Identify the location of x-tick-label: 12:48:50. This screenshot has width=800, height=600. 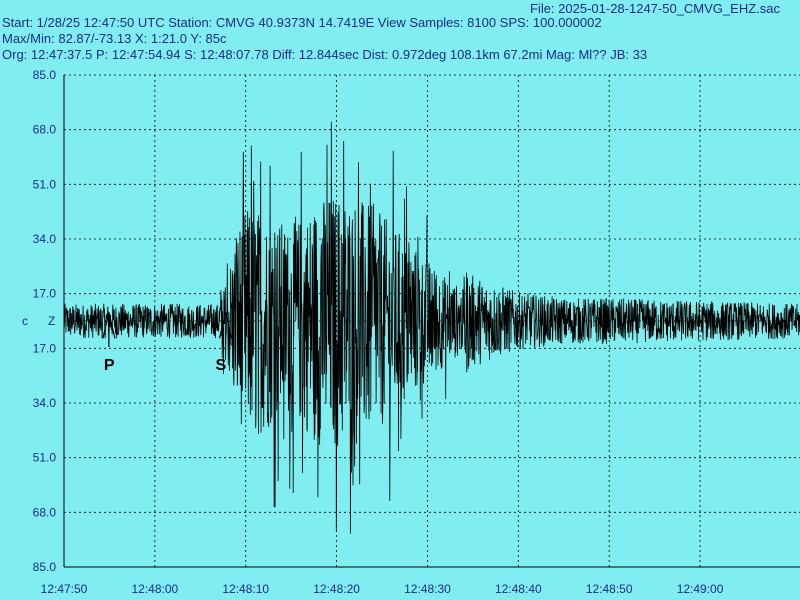
(609, 589).